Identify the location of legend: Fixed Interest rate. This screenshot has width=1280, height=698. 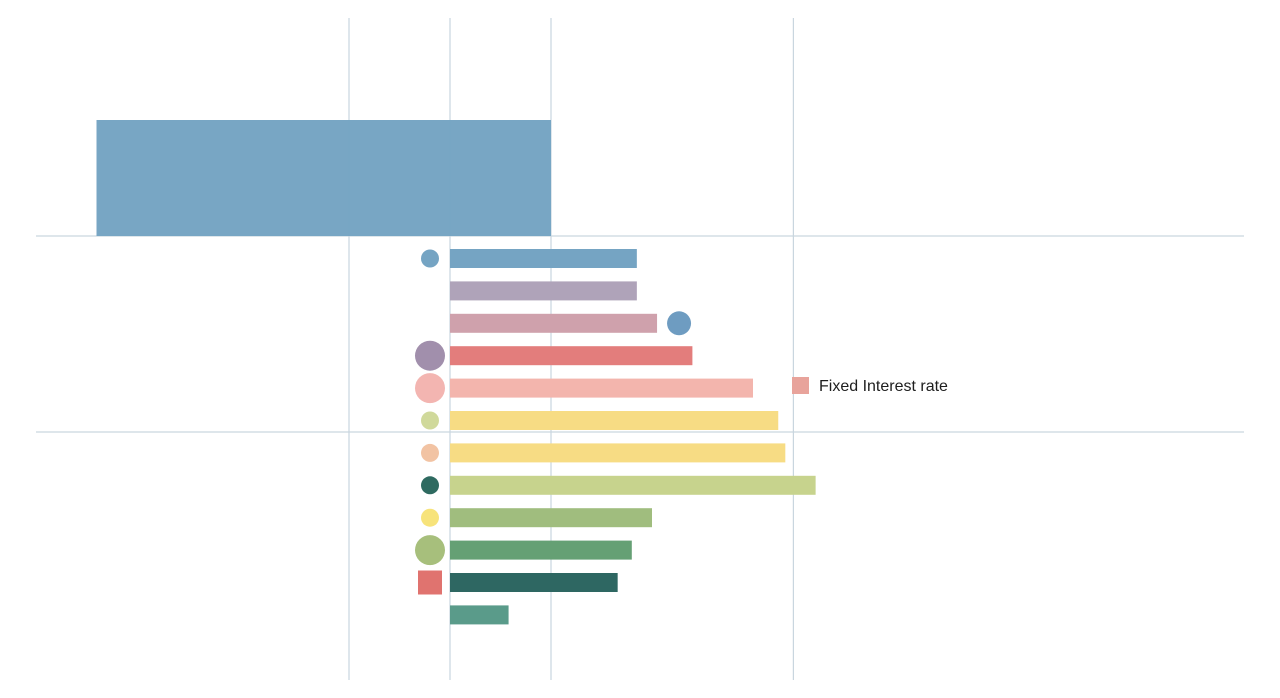
(870, 386).